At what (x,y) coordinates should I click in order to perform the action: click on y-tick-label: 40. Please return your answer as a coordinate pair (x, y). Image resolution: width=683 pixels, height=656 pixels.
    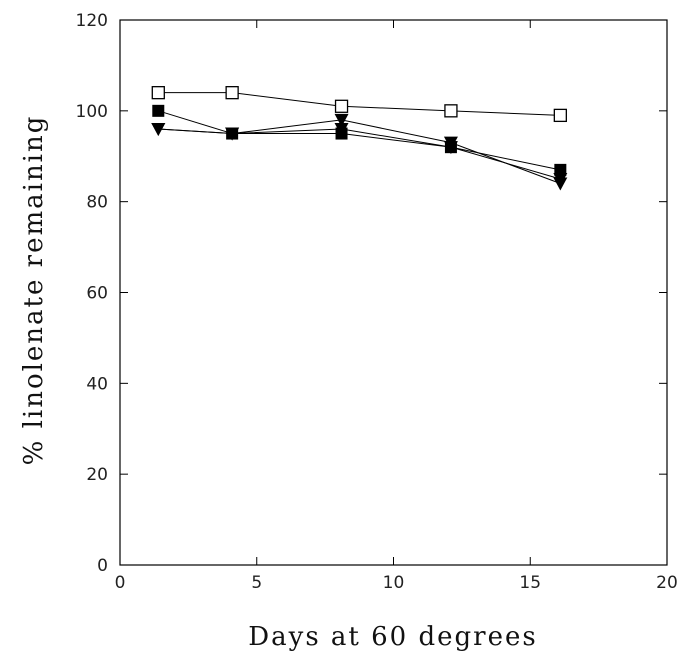
    Looking at the image, I should click on (97, 384).